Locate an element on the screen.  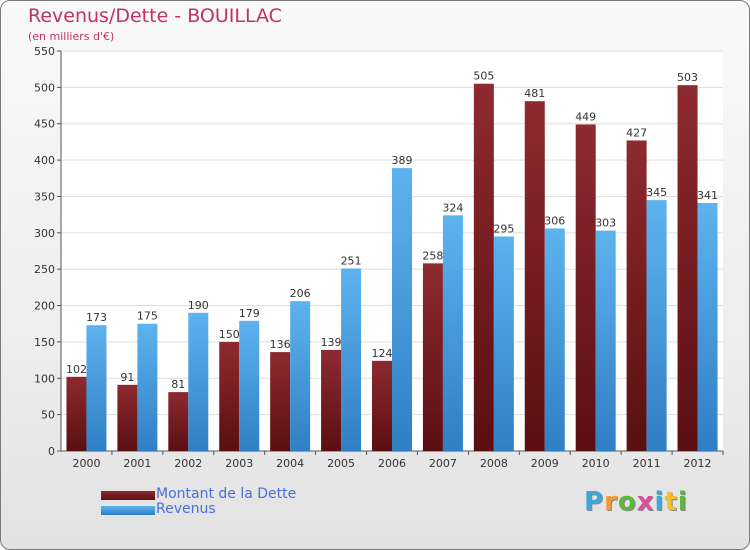
bar-dette-2007 is located at coordinates (432, 357).